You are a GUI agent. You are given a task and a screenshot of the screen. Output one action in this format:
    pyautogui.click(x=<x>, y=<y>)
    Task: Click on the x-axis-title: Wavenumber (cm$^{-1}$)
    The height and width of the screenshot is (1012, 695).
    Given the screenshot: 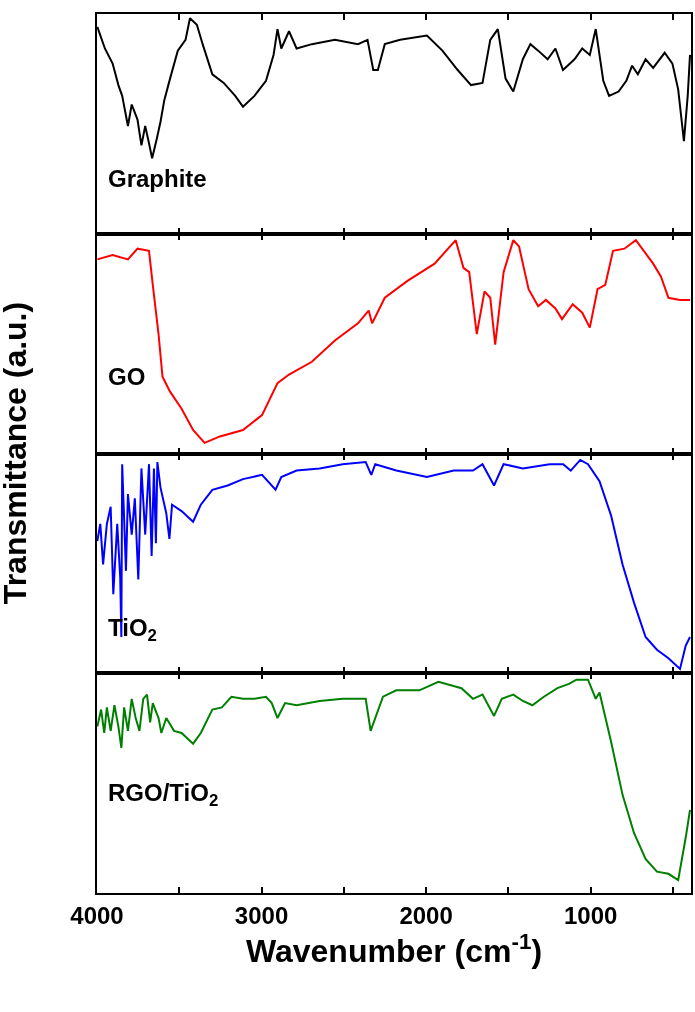 What is the action you would take?
    pyautogui.click(x=394, y=949)
    